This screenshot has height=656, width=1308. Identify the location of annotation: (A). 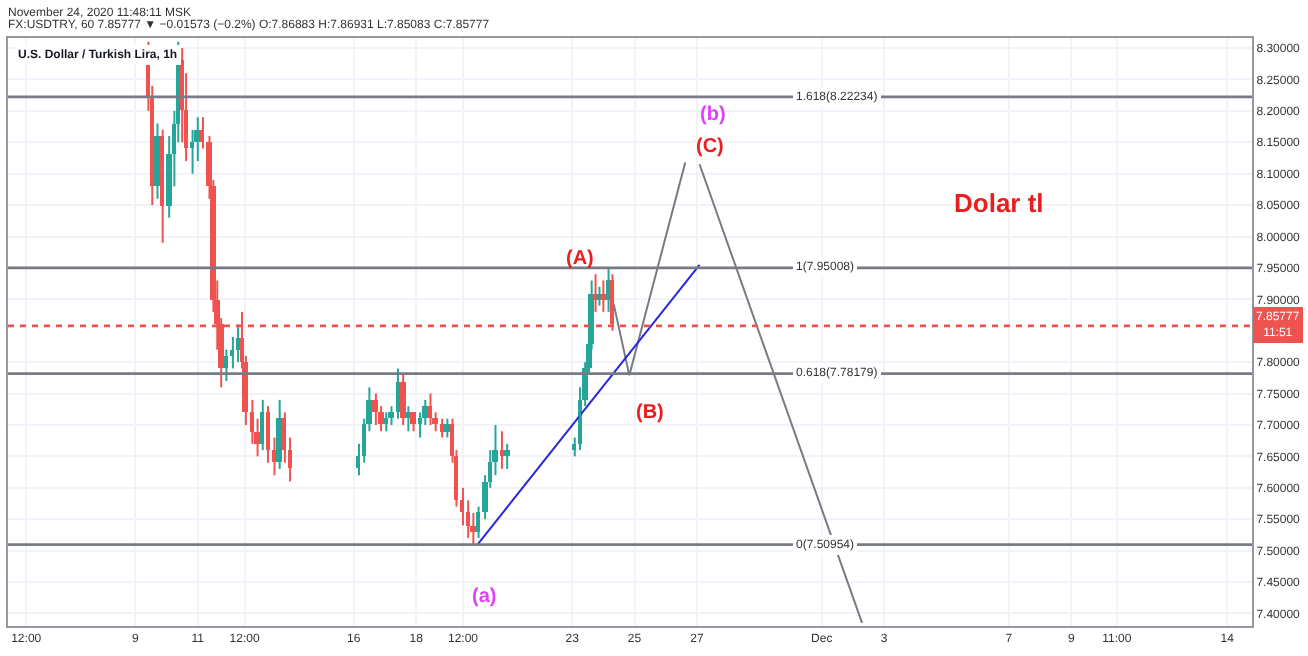
(580, 259).